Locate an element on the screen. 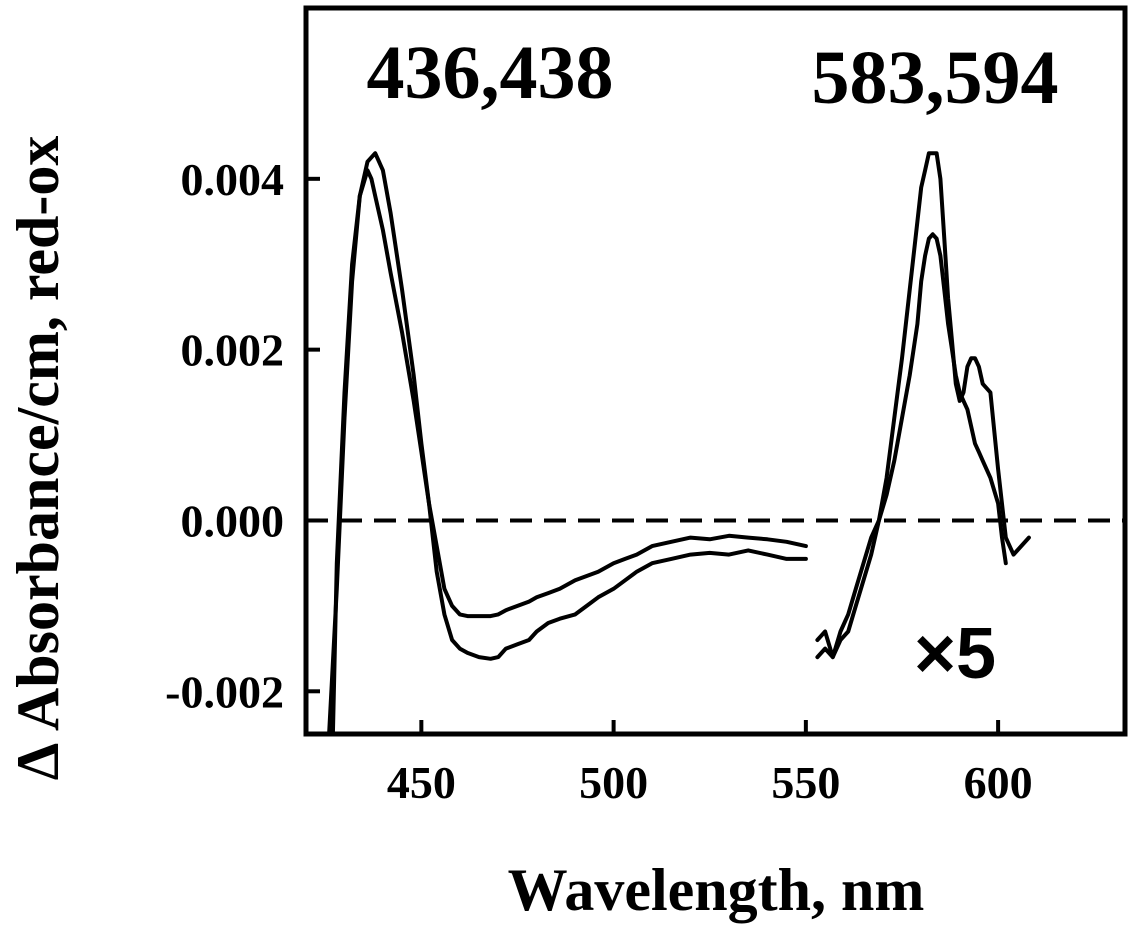 The image size is (1133, 931). x-tick-label: 550 is located at coordinates (805, 782).